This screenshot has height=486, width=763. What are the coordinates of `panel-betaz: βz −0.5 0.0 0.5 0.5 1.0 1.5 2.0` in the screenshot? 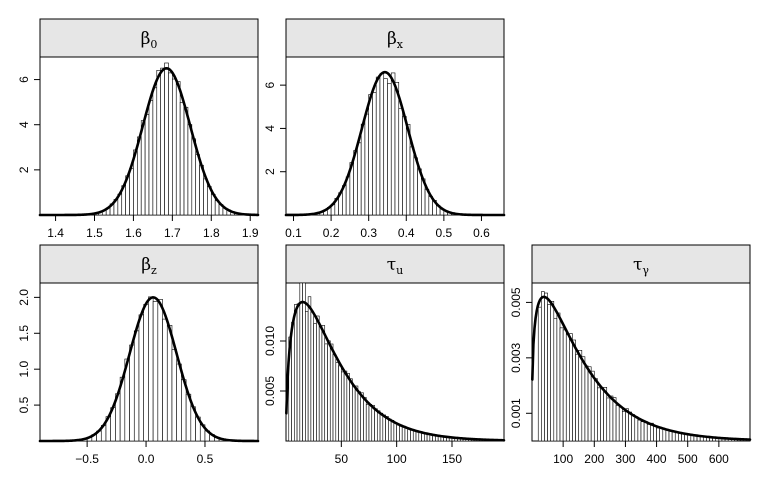 It's located at (138, 355).